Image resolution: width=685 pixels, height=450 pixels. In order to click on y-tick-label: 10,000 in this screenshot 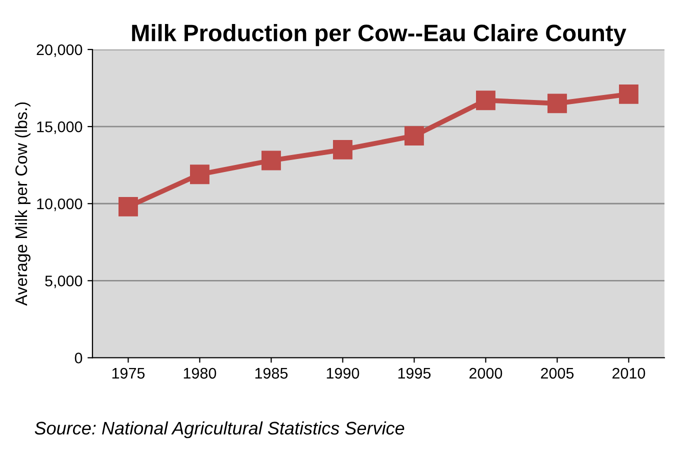, I will do `click(59, 205)`.